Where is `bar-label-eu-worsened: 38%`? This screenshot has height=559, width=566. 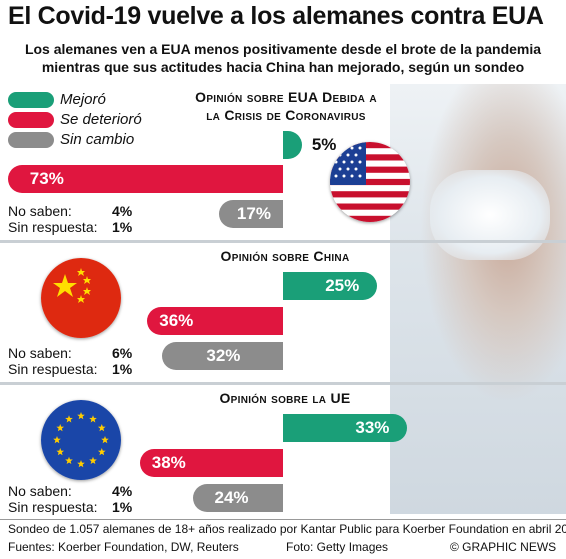
bar-label-eu-worsened: 38% is located at coordinates (168, 462).